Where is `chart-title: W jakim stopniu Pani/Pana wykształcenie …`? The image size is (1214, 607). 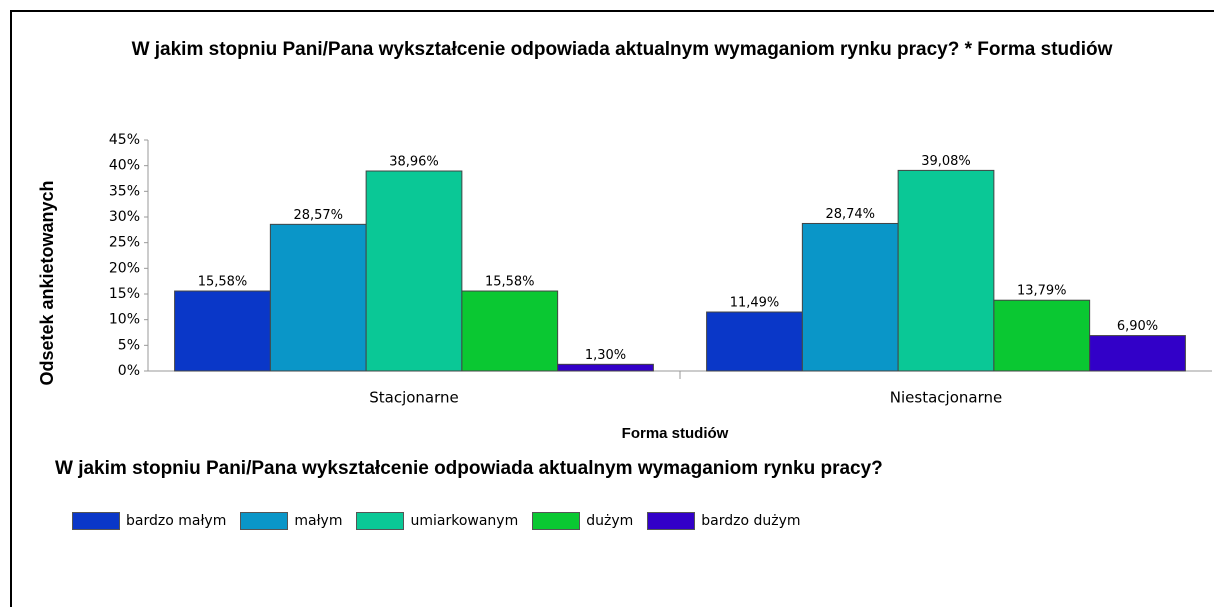
chart-title: W jakim stopniu Pani/Pana wykształcenie … is located at coordinates (622, 49).